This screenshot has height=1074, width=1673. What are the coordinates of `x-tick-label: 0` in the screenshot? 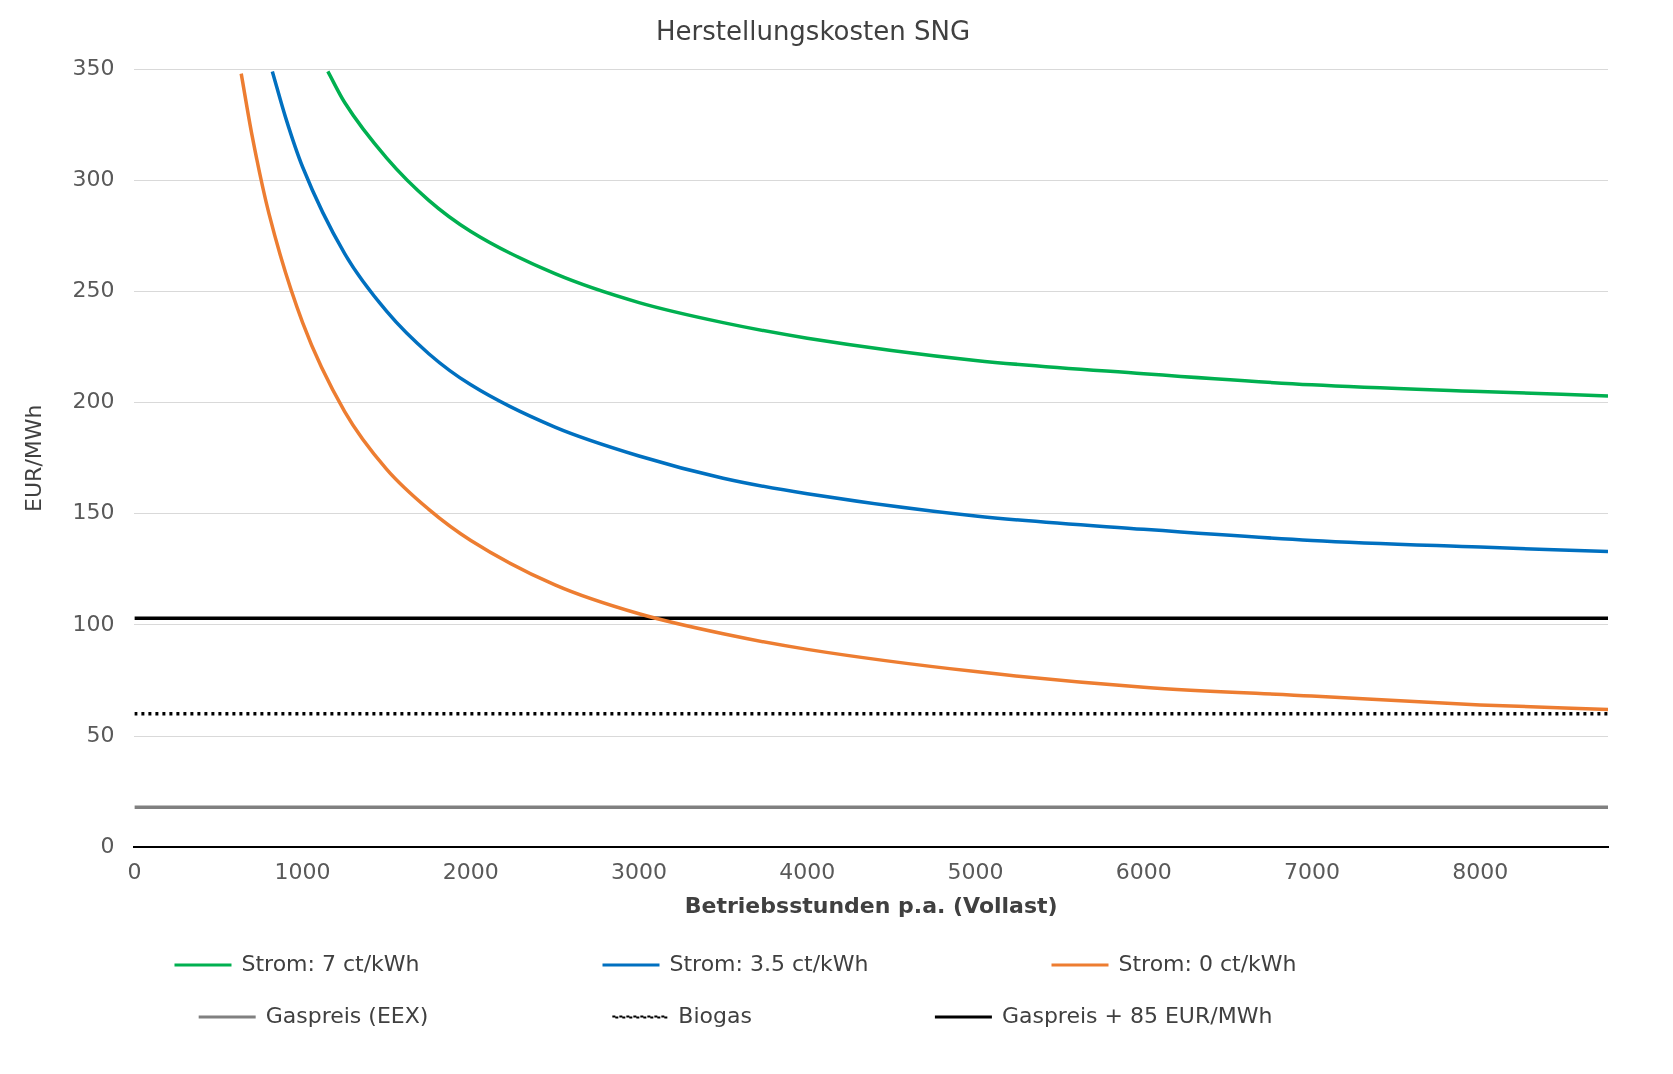 It's located at (134, 872).